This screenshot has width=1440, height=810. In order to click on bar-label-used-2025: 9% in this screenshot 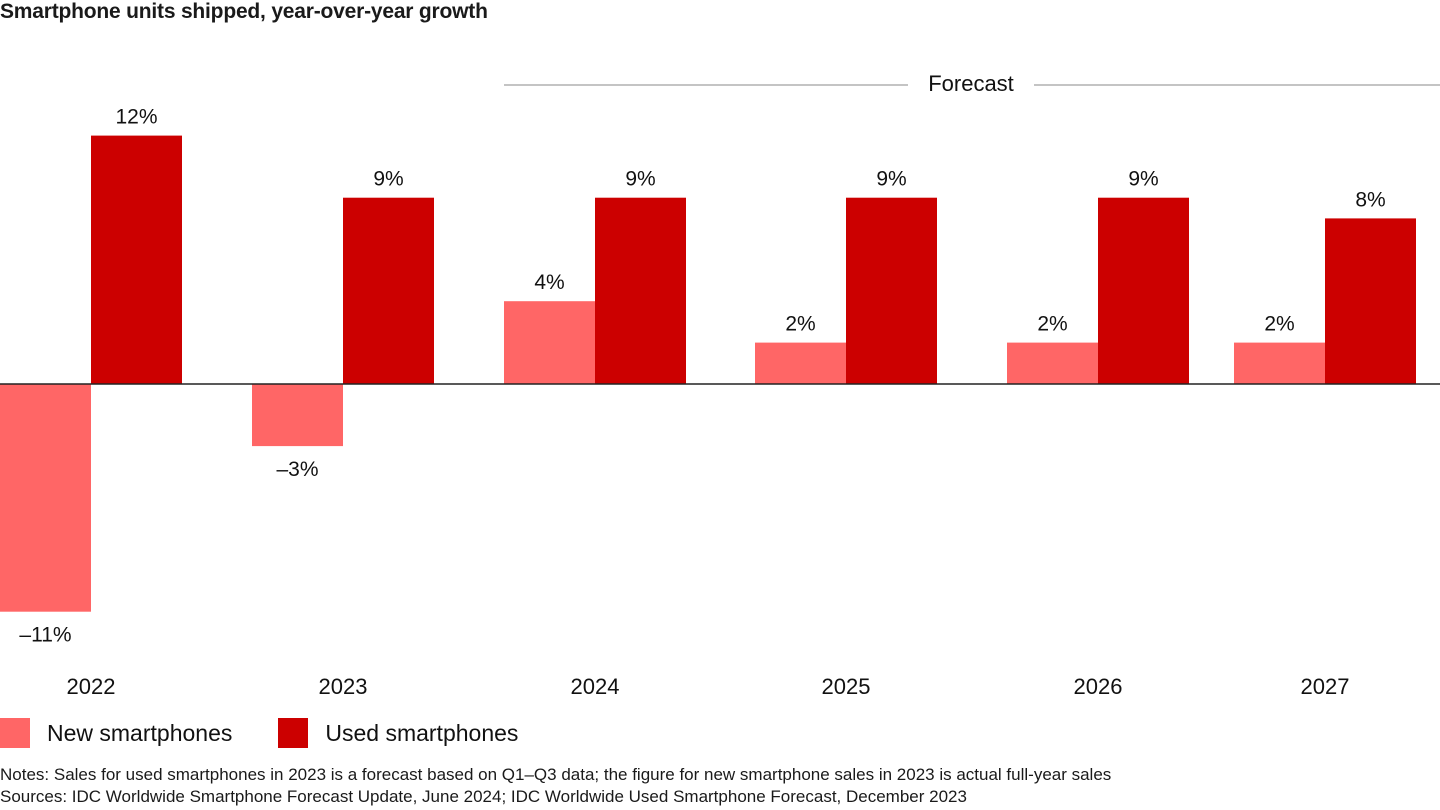, I will do `click(891, 179)`.